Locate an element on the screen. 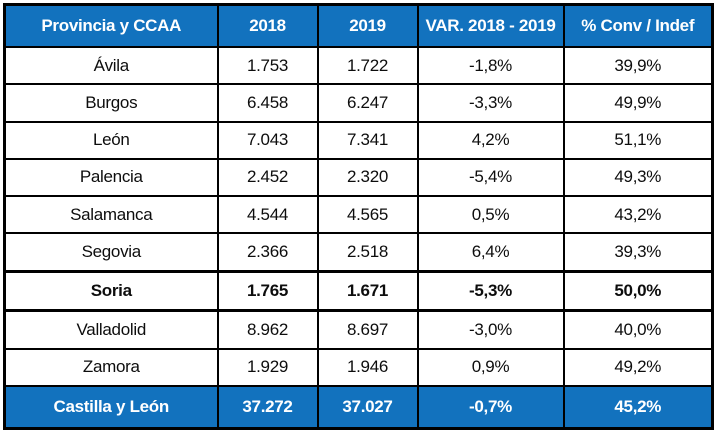 This screenshot has height=433, width=714. conv-indef-cell: 39,3% is located at coordinates (638, 252).